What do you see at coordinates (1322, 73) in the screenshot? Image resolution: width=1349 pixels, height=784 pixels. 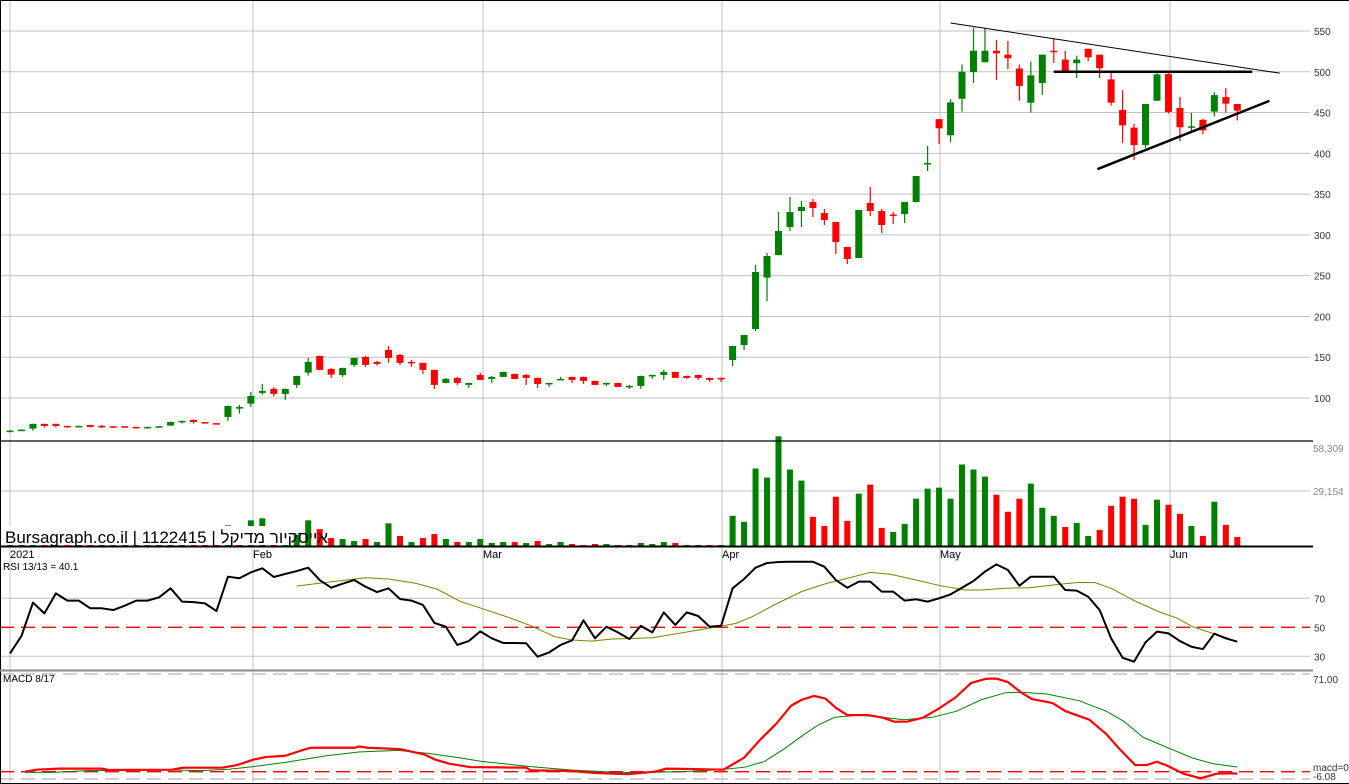 I see `price-tick-label: 500` at bounding box center [1322, 73].